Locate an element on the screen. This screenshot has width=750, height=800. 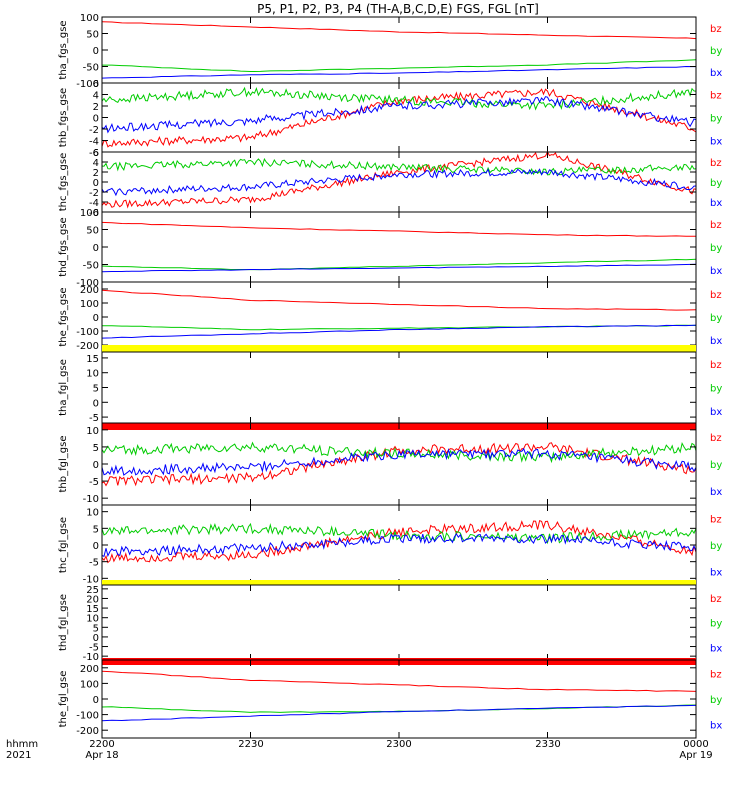
series-bx-thc_fgl_gse is located at coordinates (399, 545).